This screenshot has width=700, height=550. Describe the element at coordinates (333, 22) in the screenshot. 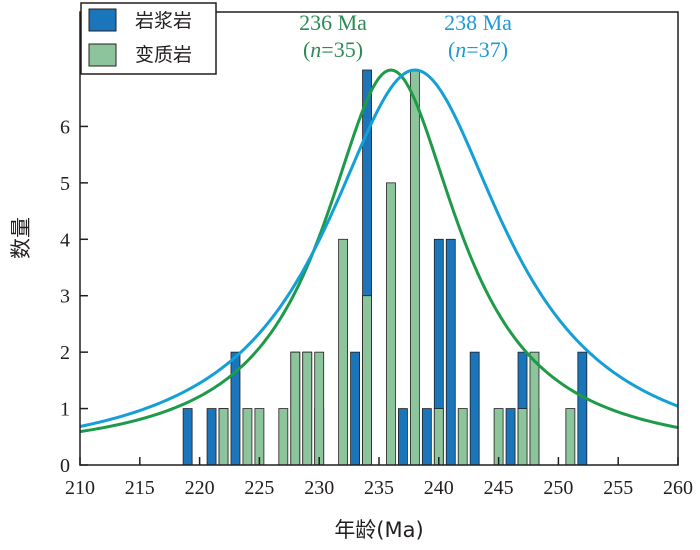

I see `annotation-age-metamorphic: 236 Ma` at that location.